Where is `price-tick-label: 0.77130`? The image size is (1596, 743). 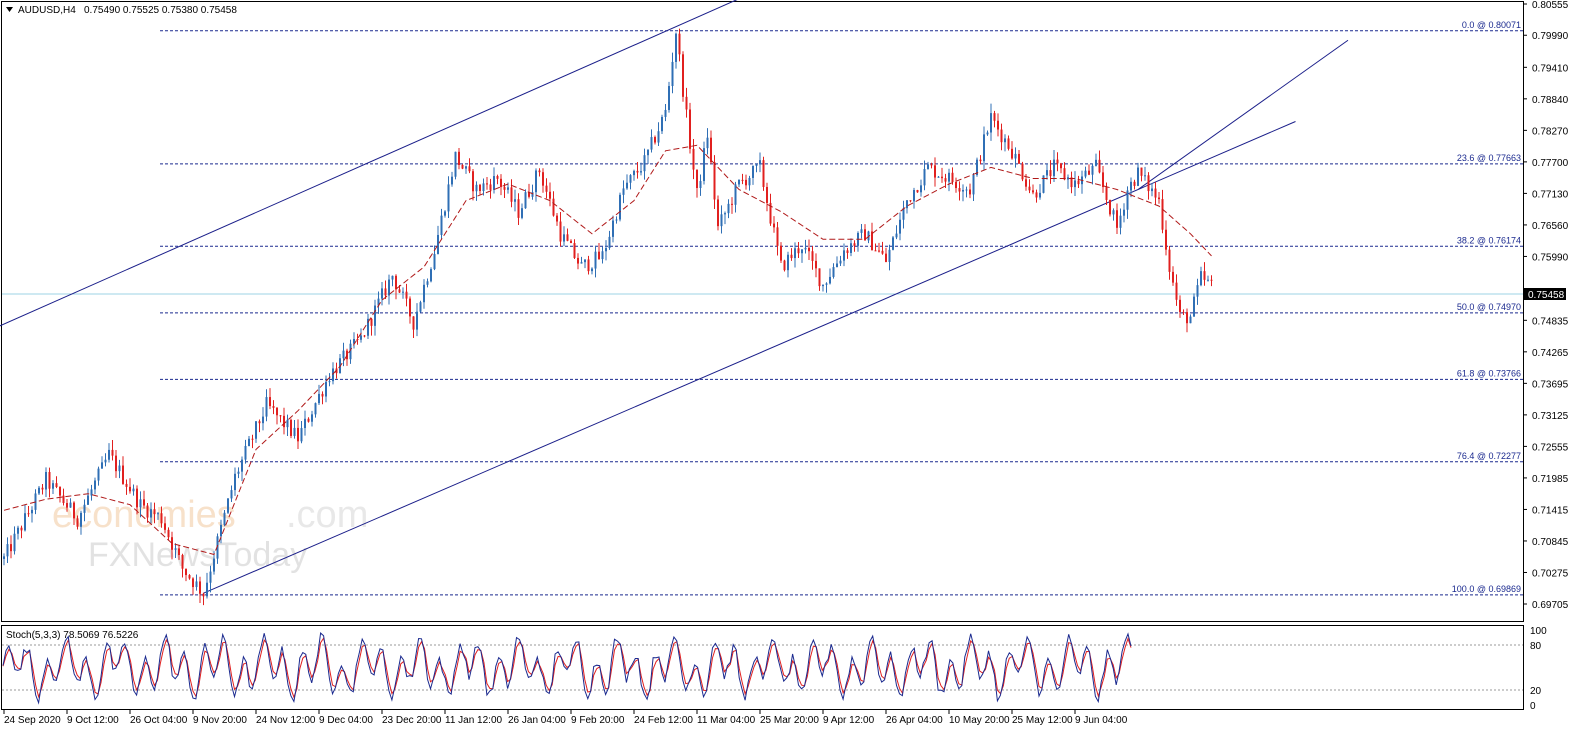 price-tick-label: 0.77130 is located at coordinates (1550, 194).